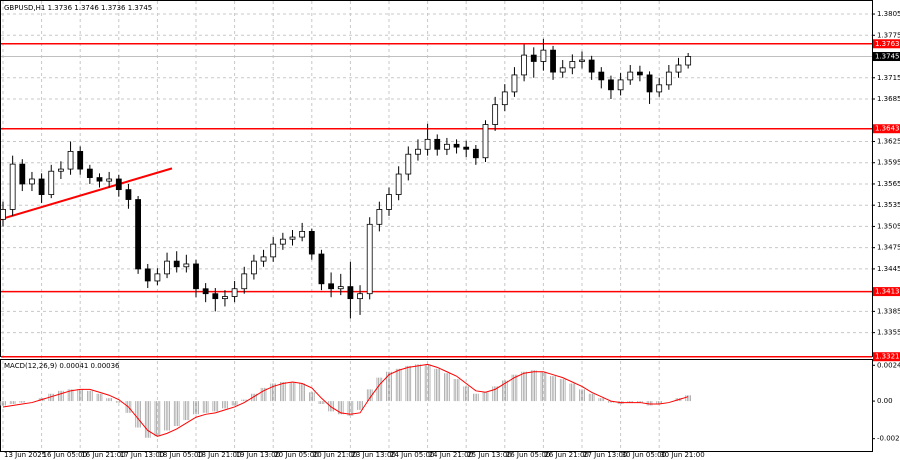 The height and width of the screenshot is (460, 900). I want to click on y-tick-label: 1.3685, so click(888, 99).